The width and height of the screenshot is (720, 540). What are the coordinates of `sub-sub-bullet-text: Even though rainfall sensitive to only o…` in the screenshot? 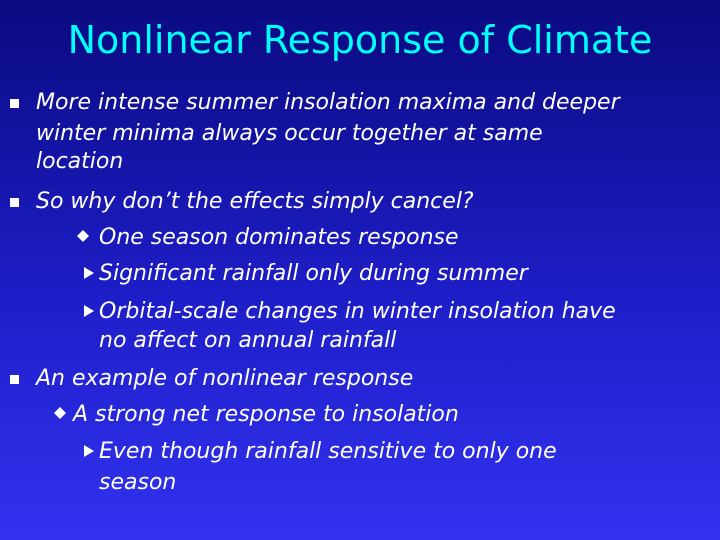 It's located at (328, 451).